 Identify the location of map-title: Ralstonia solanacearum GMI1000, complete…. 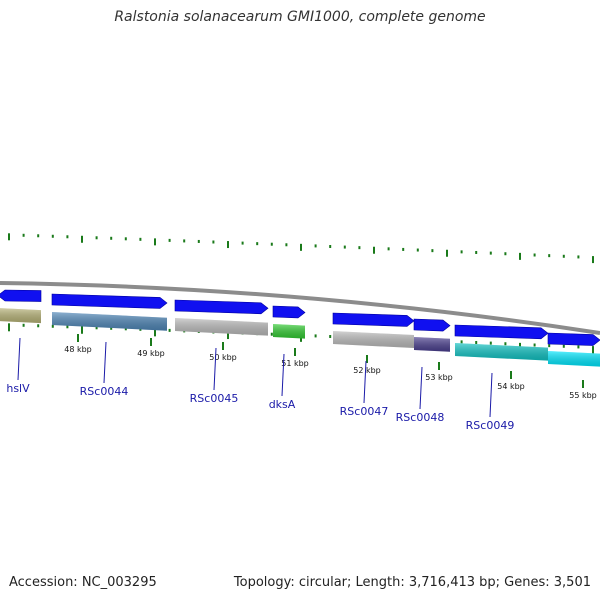
(300, 17).